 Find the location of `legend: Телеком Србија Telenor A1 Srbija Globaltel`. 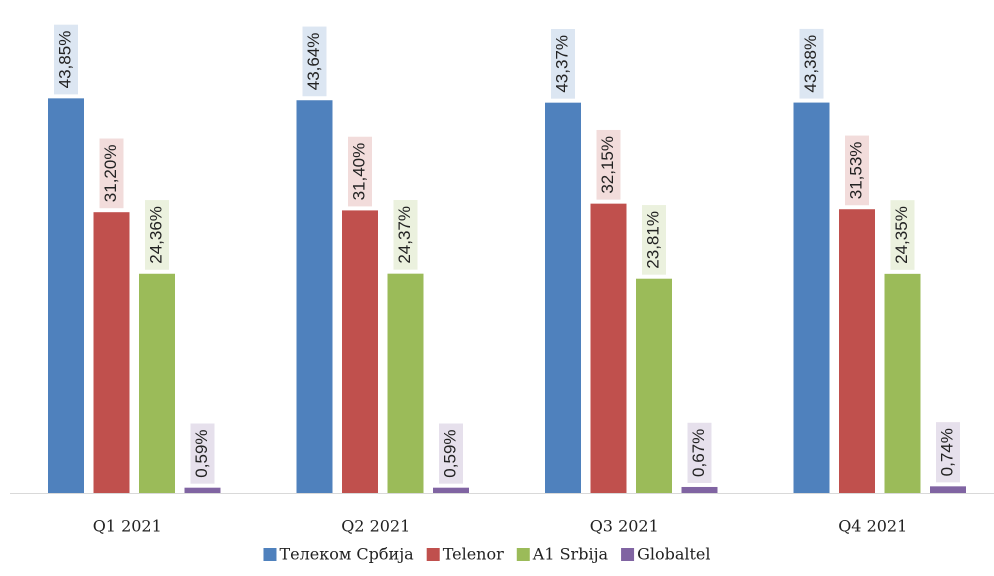

legend: Телеком Србија Telenor A1 Srbija Globaltel is located at coordinates (487, 554).